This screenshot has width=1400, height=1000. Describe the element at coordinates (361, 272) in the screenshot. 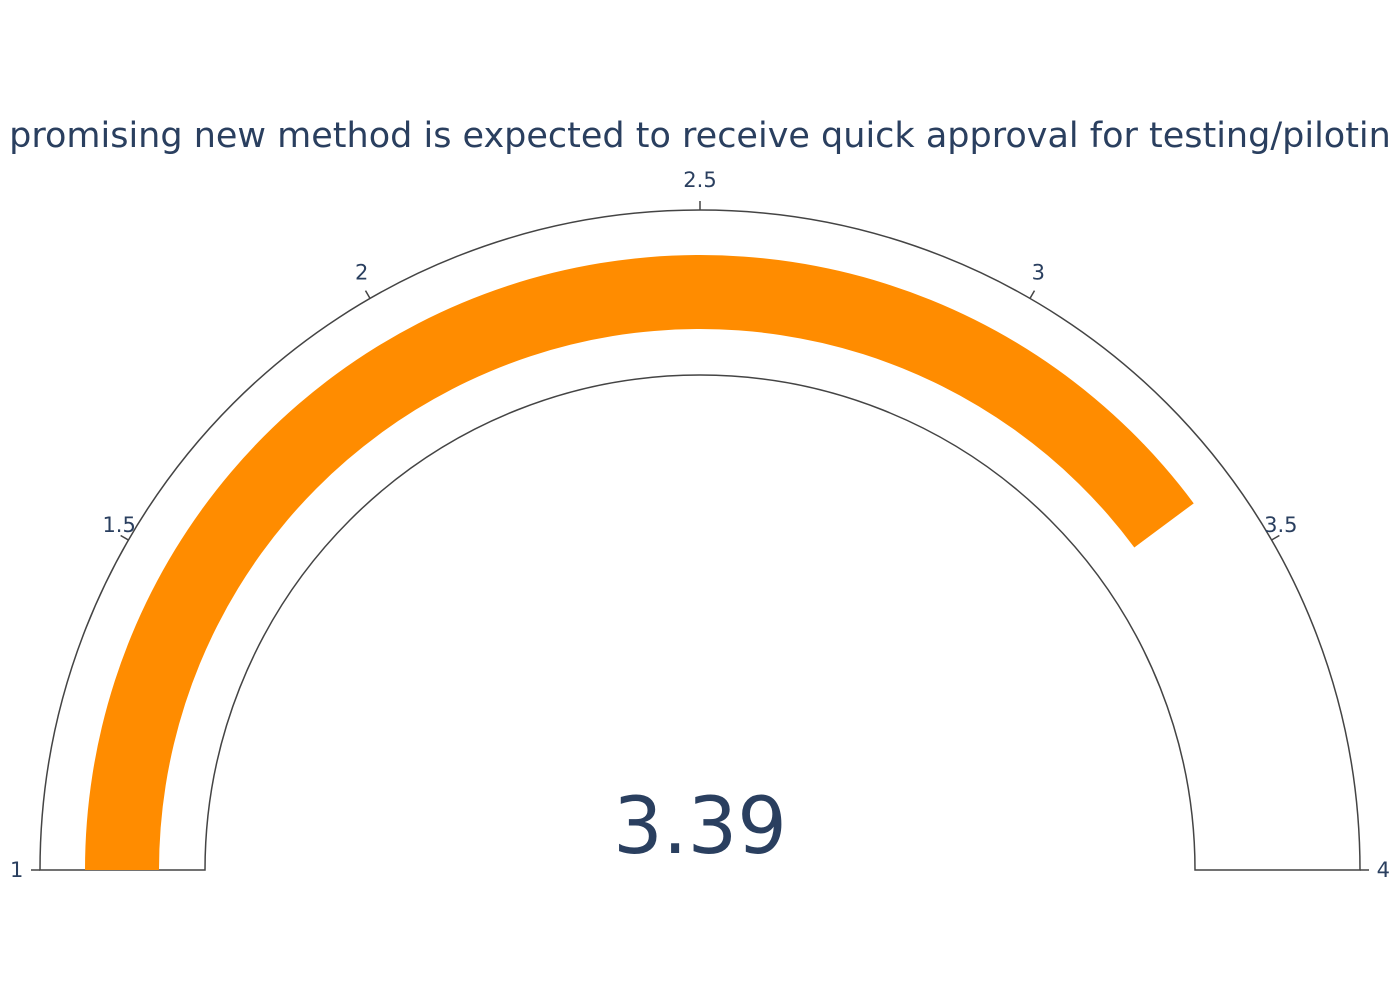

I see `gauge-tick-label: 2` at that location.